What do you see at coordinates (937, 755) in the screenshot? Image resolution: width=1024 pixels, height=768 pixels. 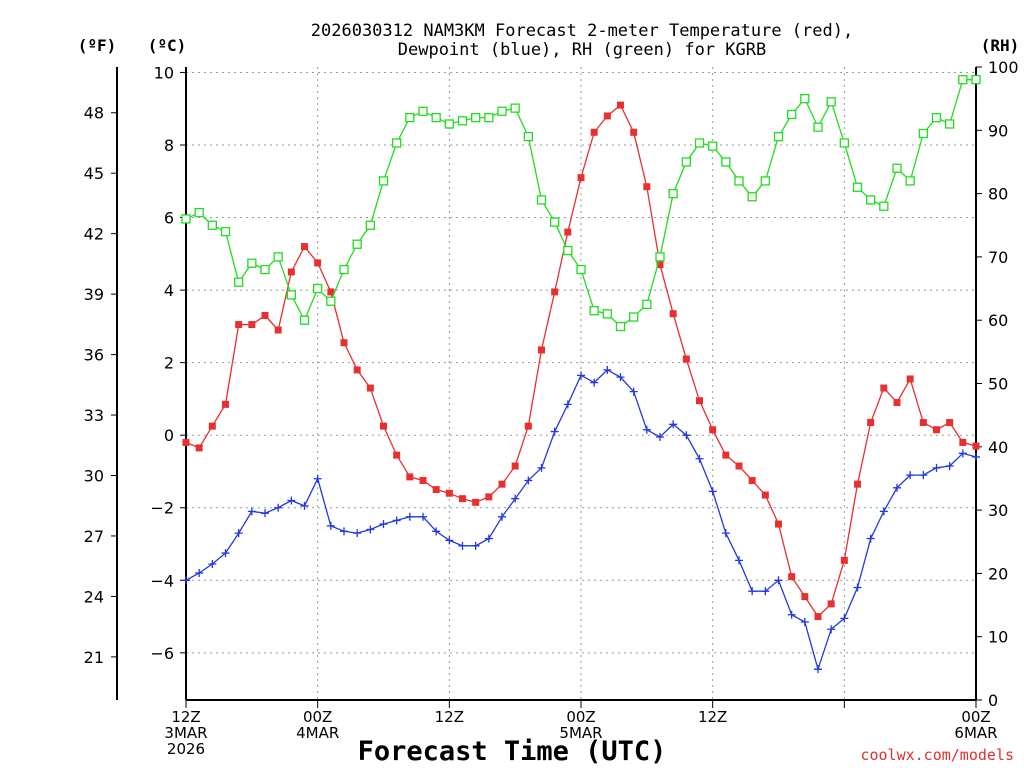 I see `credit-link: coolwx.com/models` at bounding box center [937, 755].